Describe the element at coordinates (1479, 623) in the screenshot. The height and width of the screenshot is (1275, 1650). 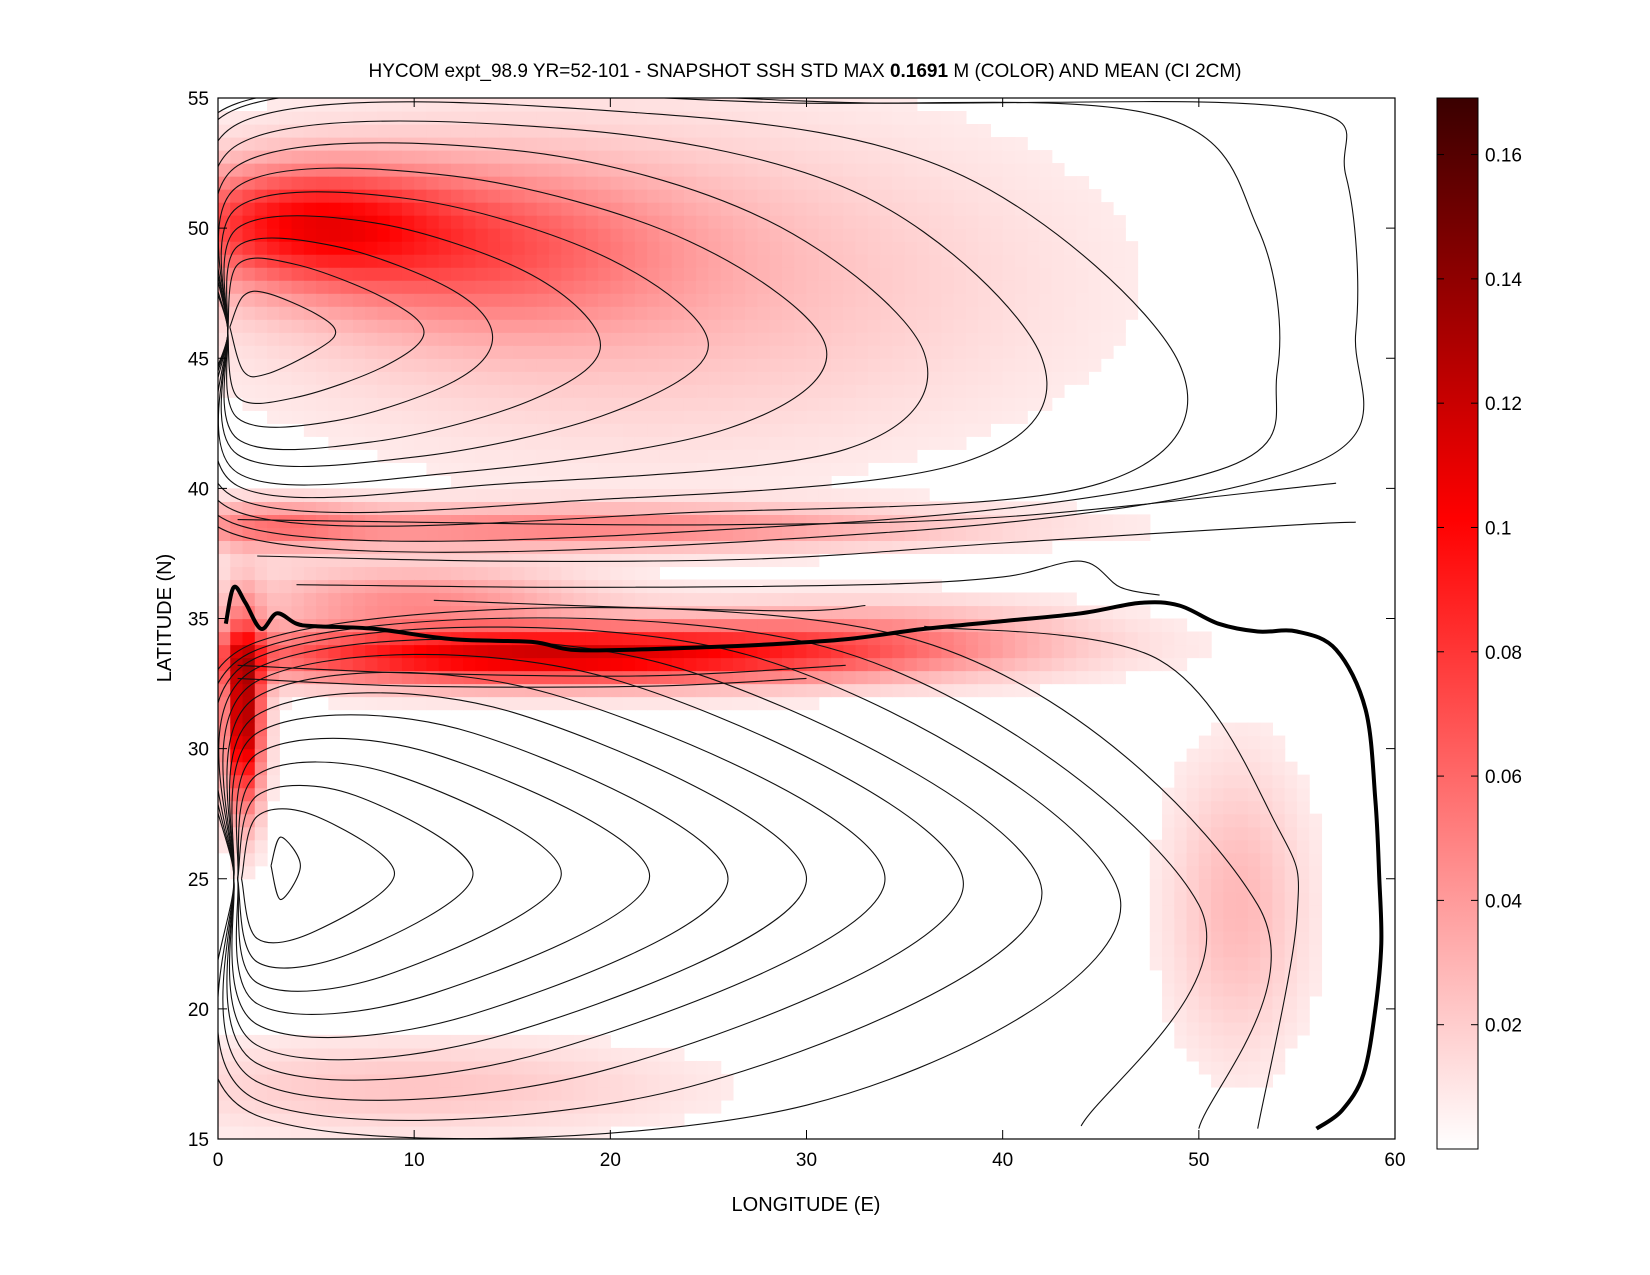
I see `colorbar: 0.020.040.060.080.10.120.140.16` at that location.